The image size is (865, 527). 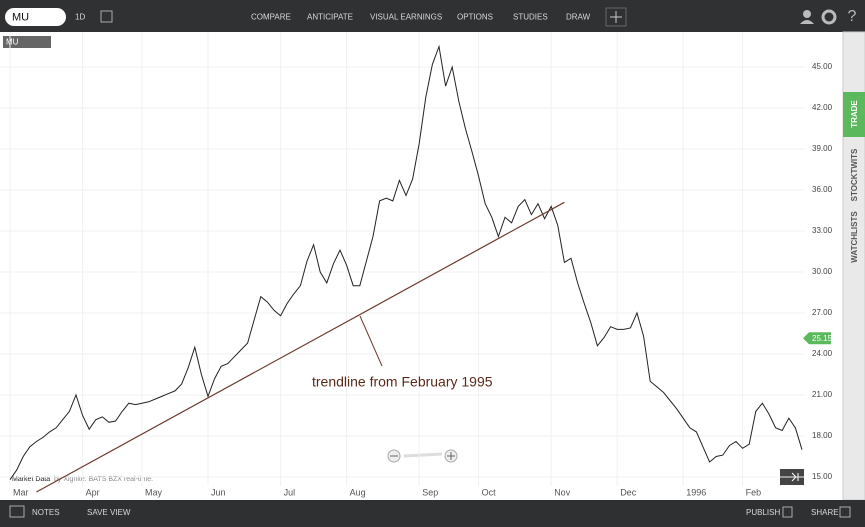 I want to click on menu-item: ANTICIPATE, so click(x=330, y=17).